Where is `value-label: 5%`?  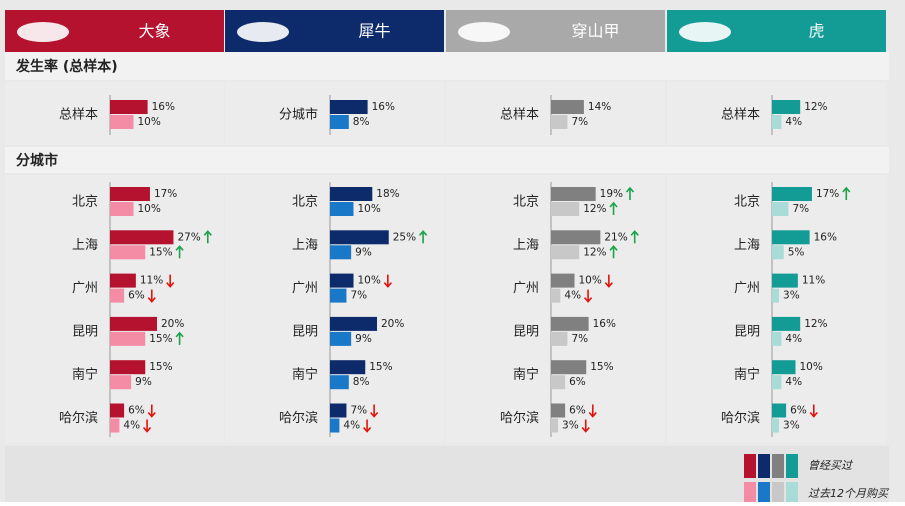
value-label: 5% is located at coordinates (796, 252).